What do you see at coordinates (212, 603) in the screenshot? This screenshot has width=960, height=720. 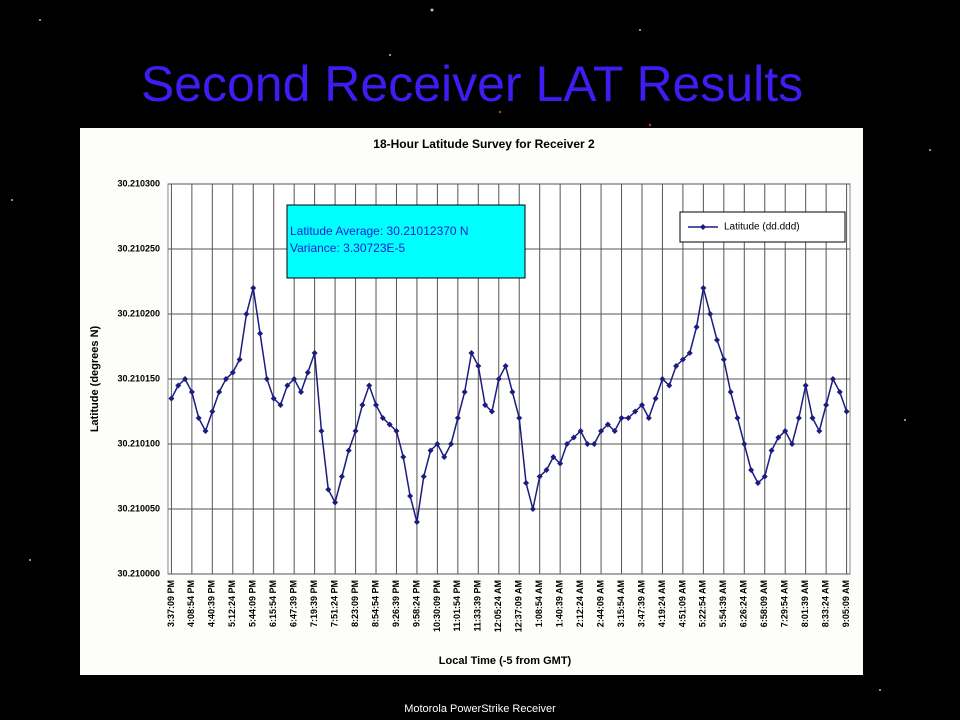 I see `x-tick-label: 4:40:39 PM` at bounding box center [212, 603].